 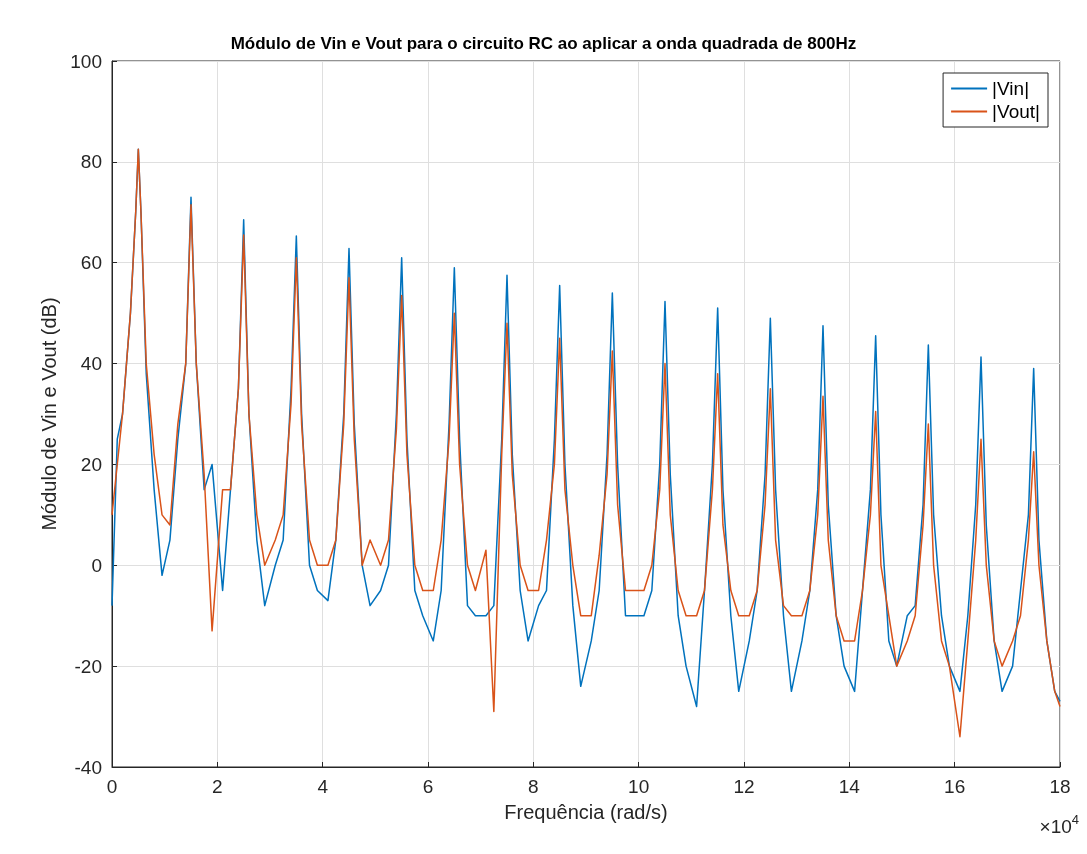 I want to click on y-tick-label: 20, so click(x=91, y=464).